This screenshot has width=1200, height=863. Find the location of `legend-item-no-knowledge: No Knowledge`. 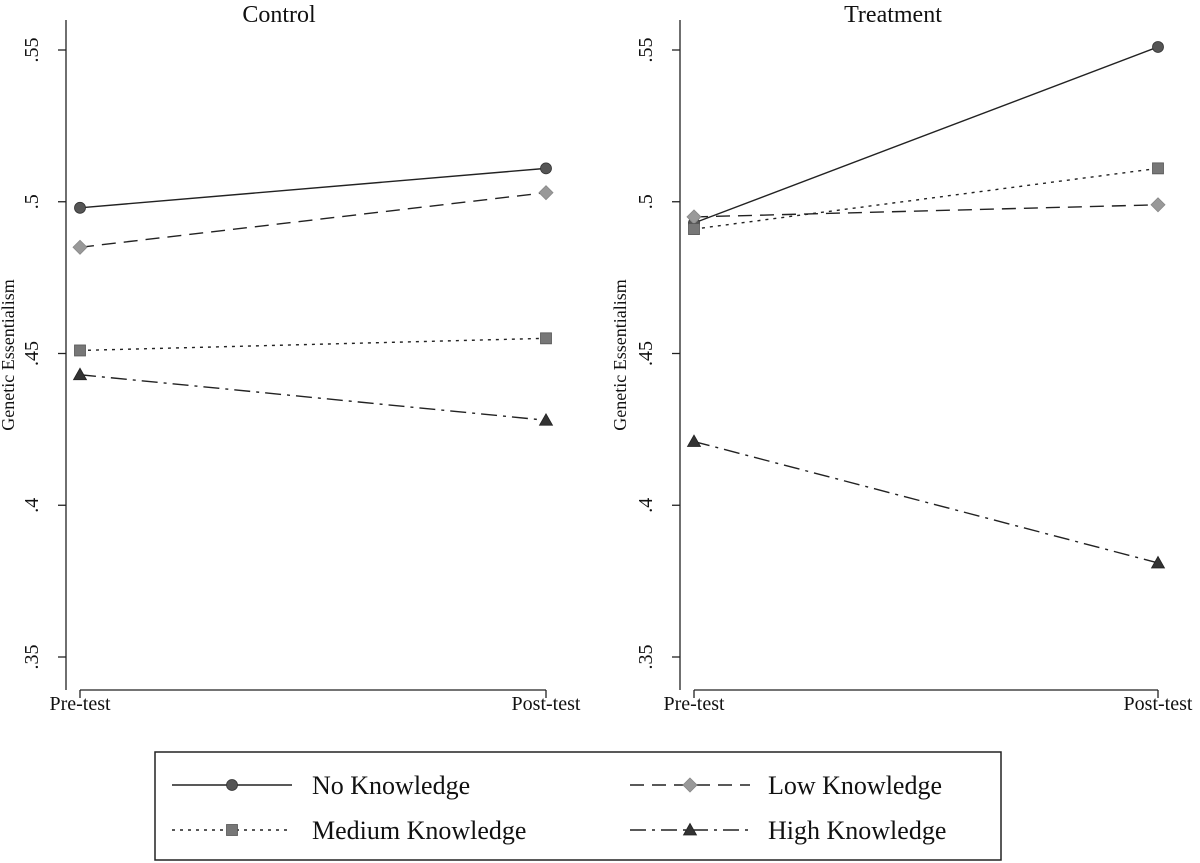

legend-item-no-knowledge: No Knowledge is located at coordinates (321, 785).